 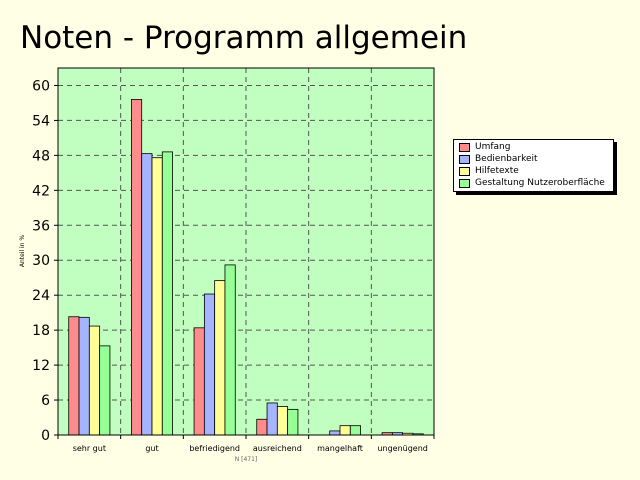 What do you see at coordinates (41, 121) in the screenshot?
I see `y-tick-label: 54` at bounding box center [41, 121].